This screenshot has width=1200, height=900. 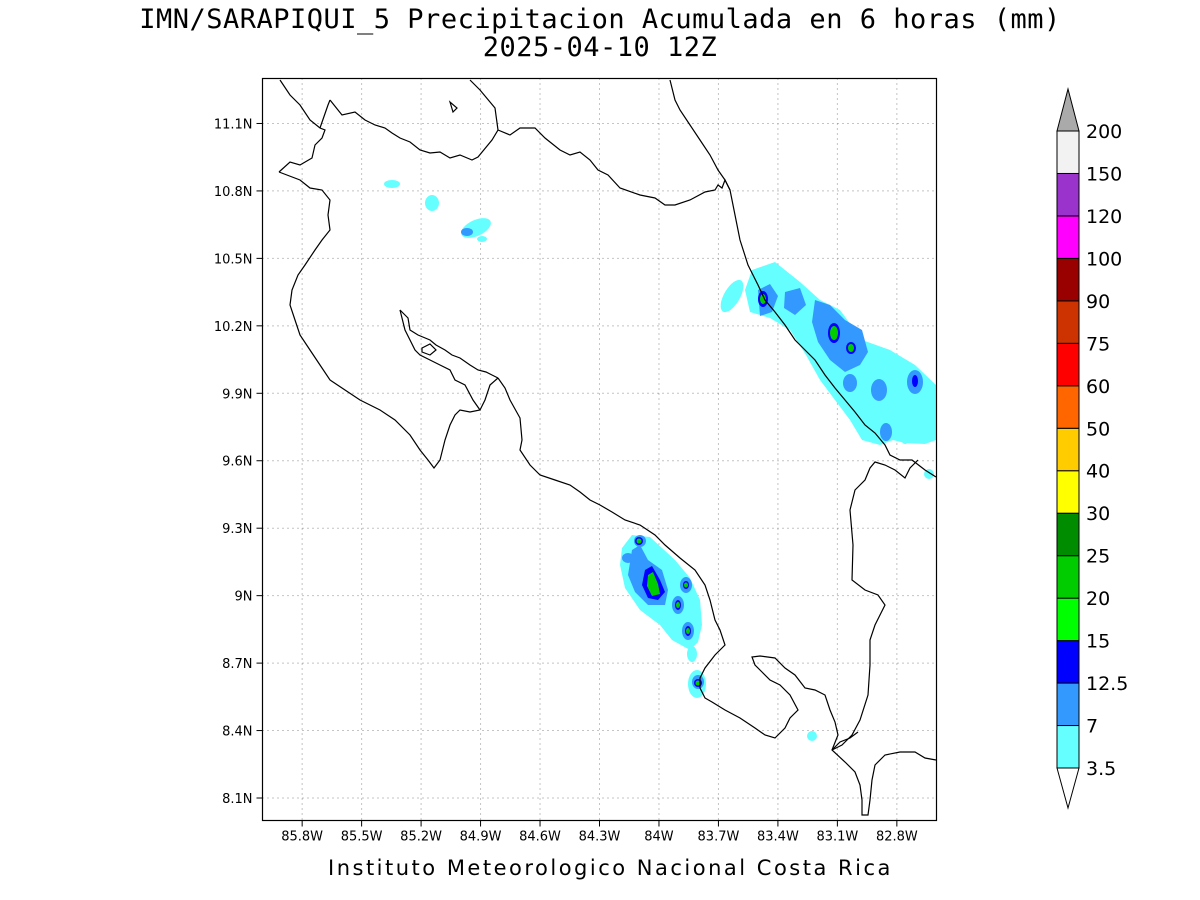 I want to click on lon-tick-label: 83.4W, so click(x=778, y=837).